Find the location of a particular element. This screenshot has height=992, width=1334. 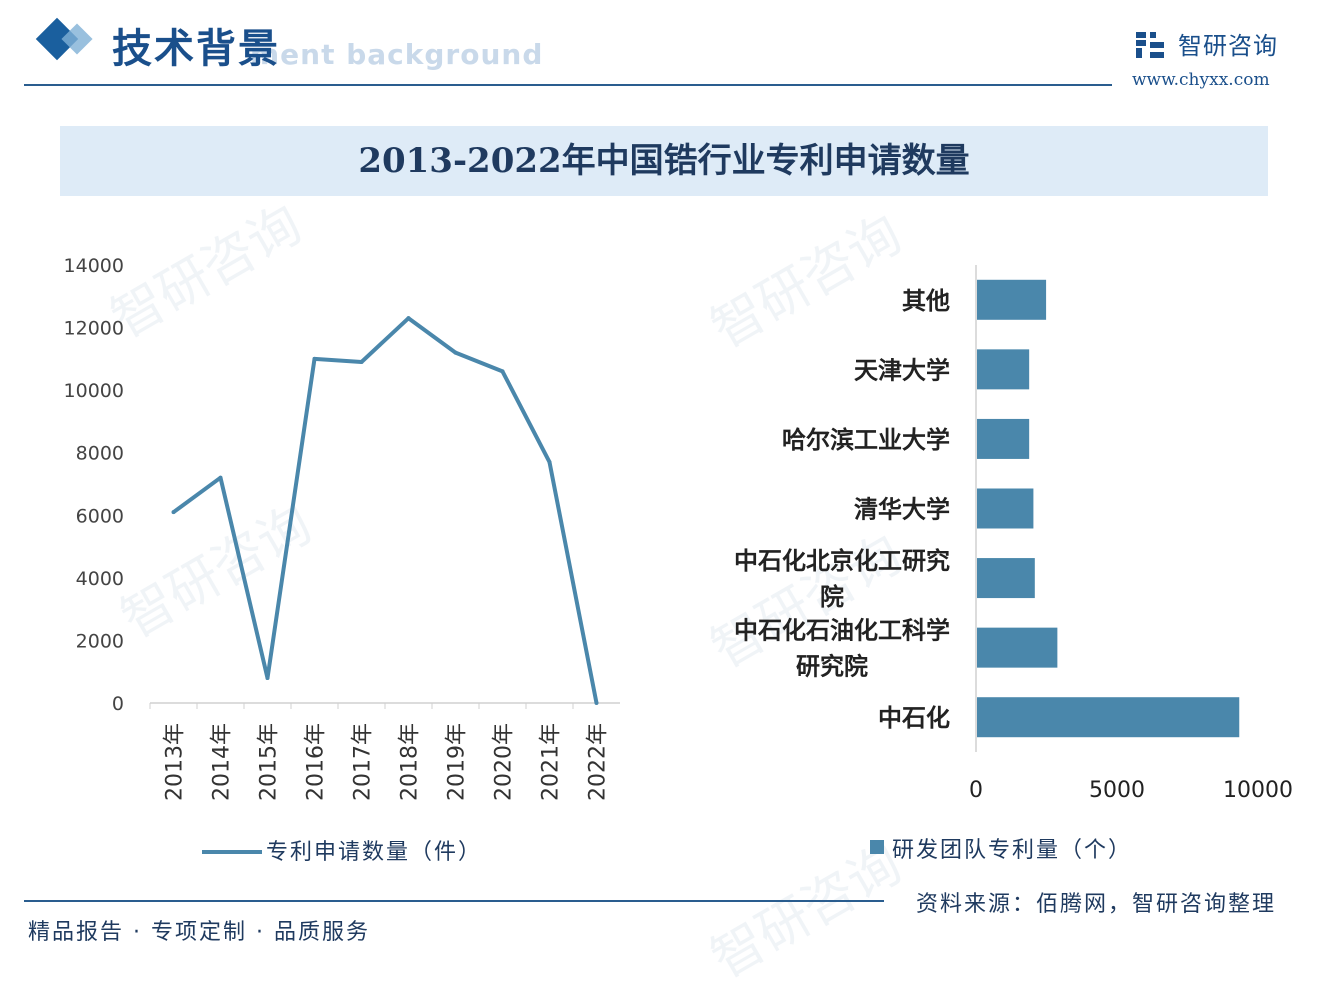

x-tick-label: 2017年 is located at coordinates (363, 762).